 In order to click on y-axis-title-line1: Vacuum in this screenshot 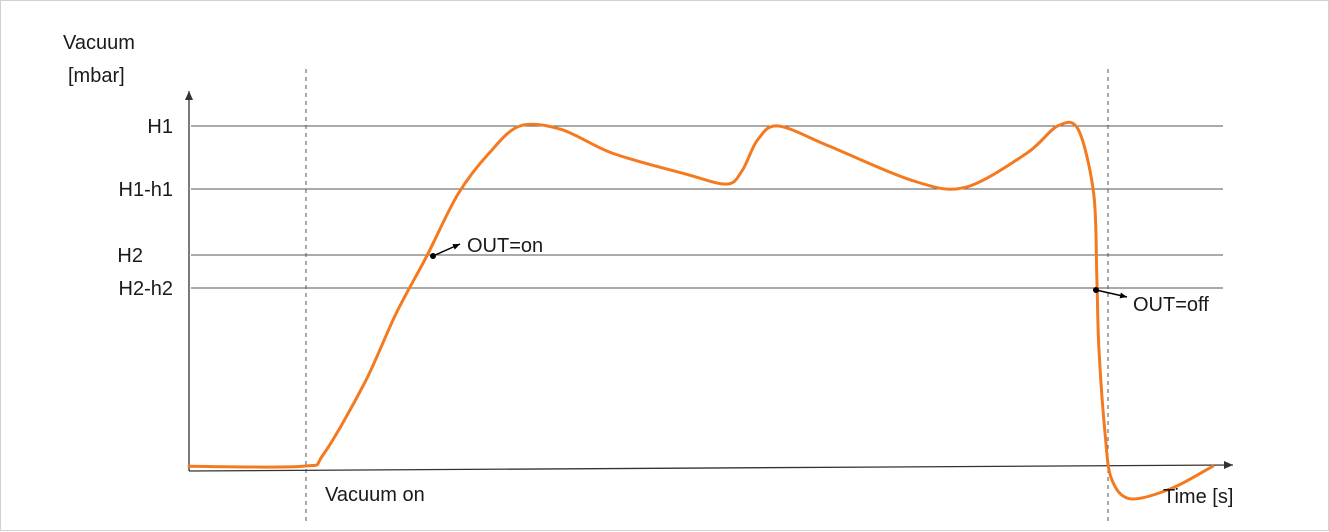, I will do `click(99, 43)`.